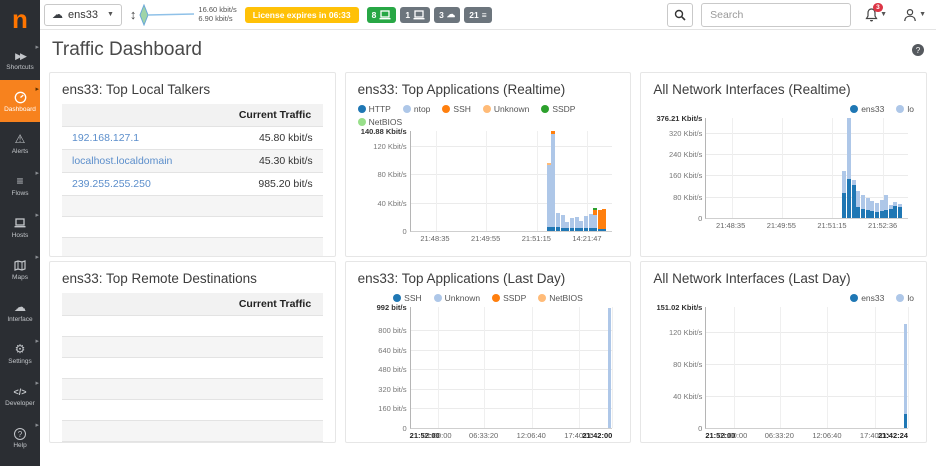 Image resolution: width=936 pixels, height=466 pixels. Describe the element at coordinates (385, 122) in the screenshot. I see `legend-label: NetBIOS` at that location.